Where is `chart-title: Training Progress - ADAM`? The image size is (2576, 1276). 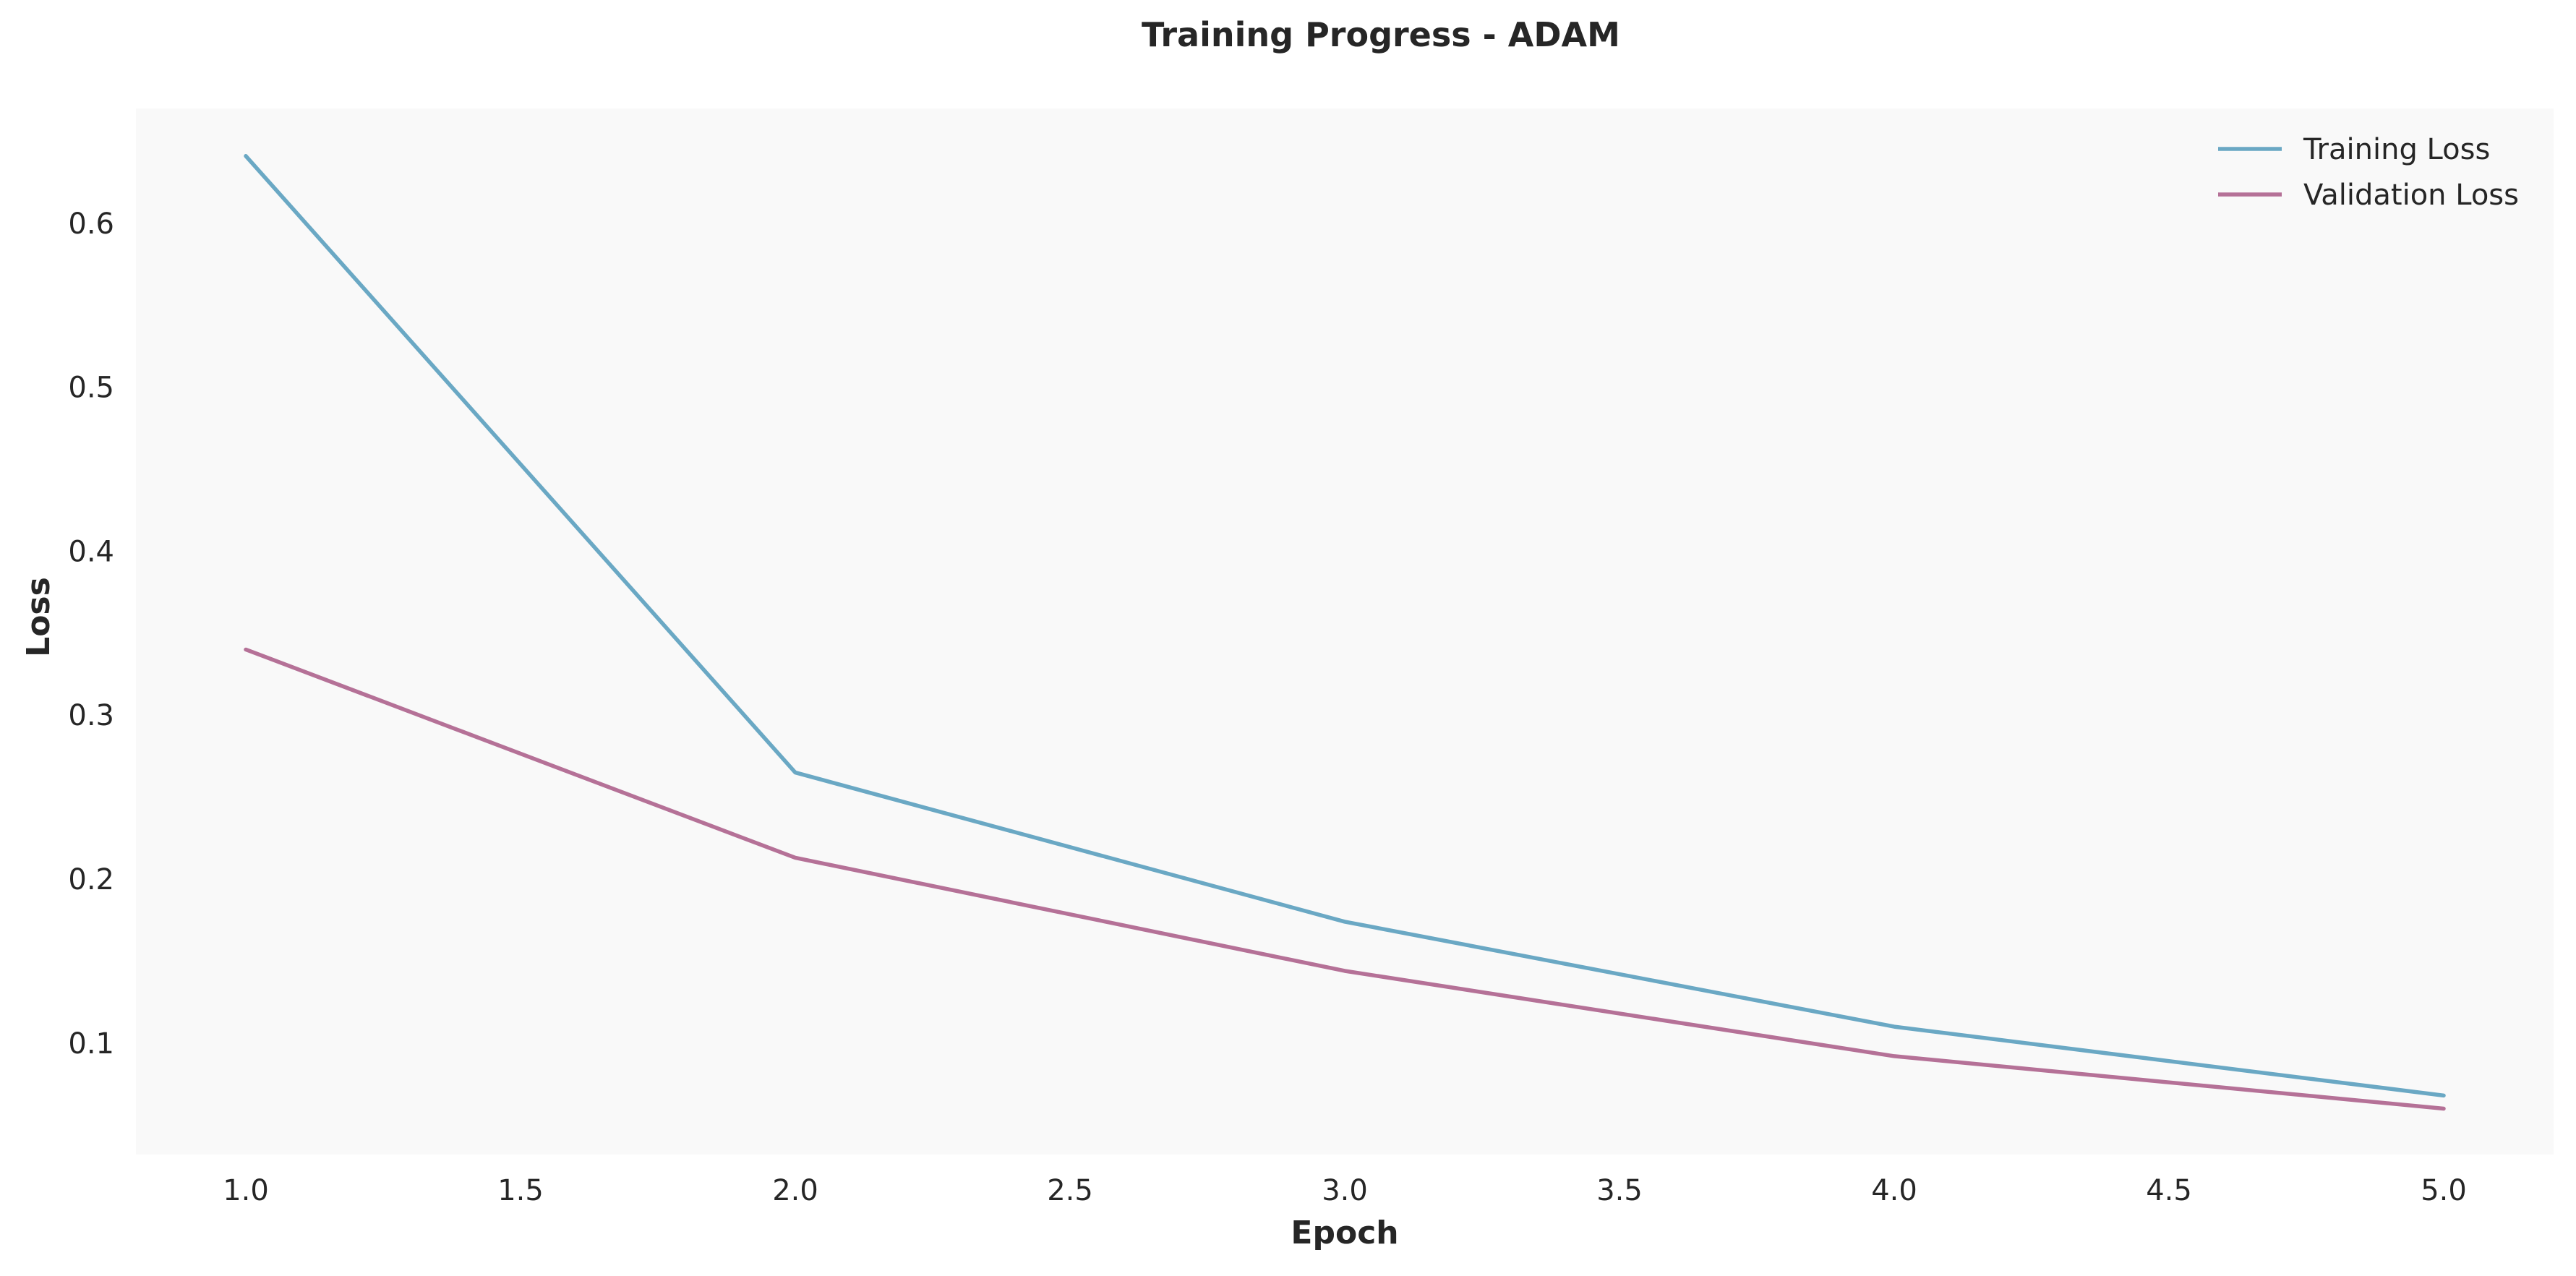 chart-title: Training Progress - ADAM is located at coordinates (1381, 34).